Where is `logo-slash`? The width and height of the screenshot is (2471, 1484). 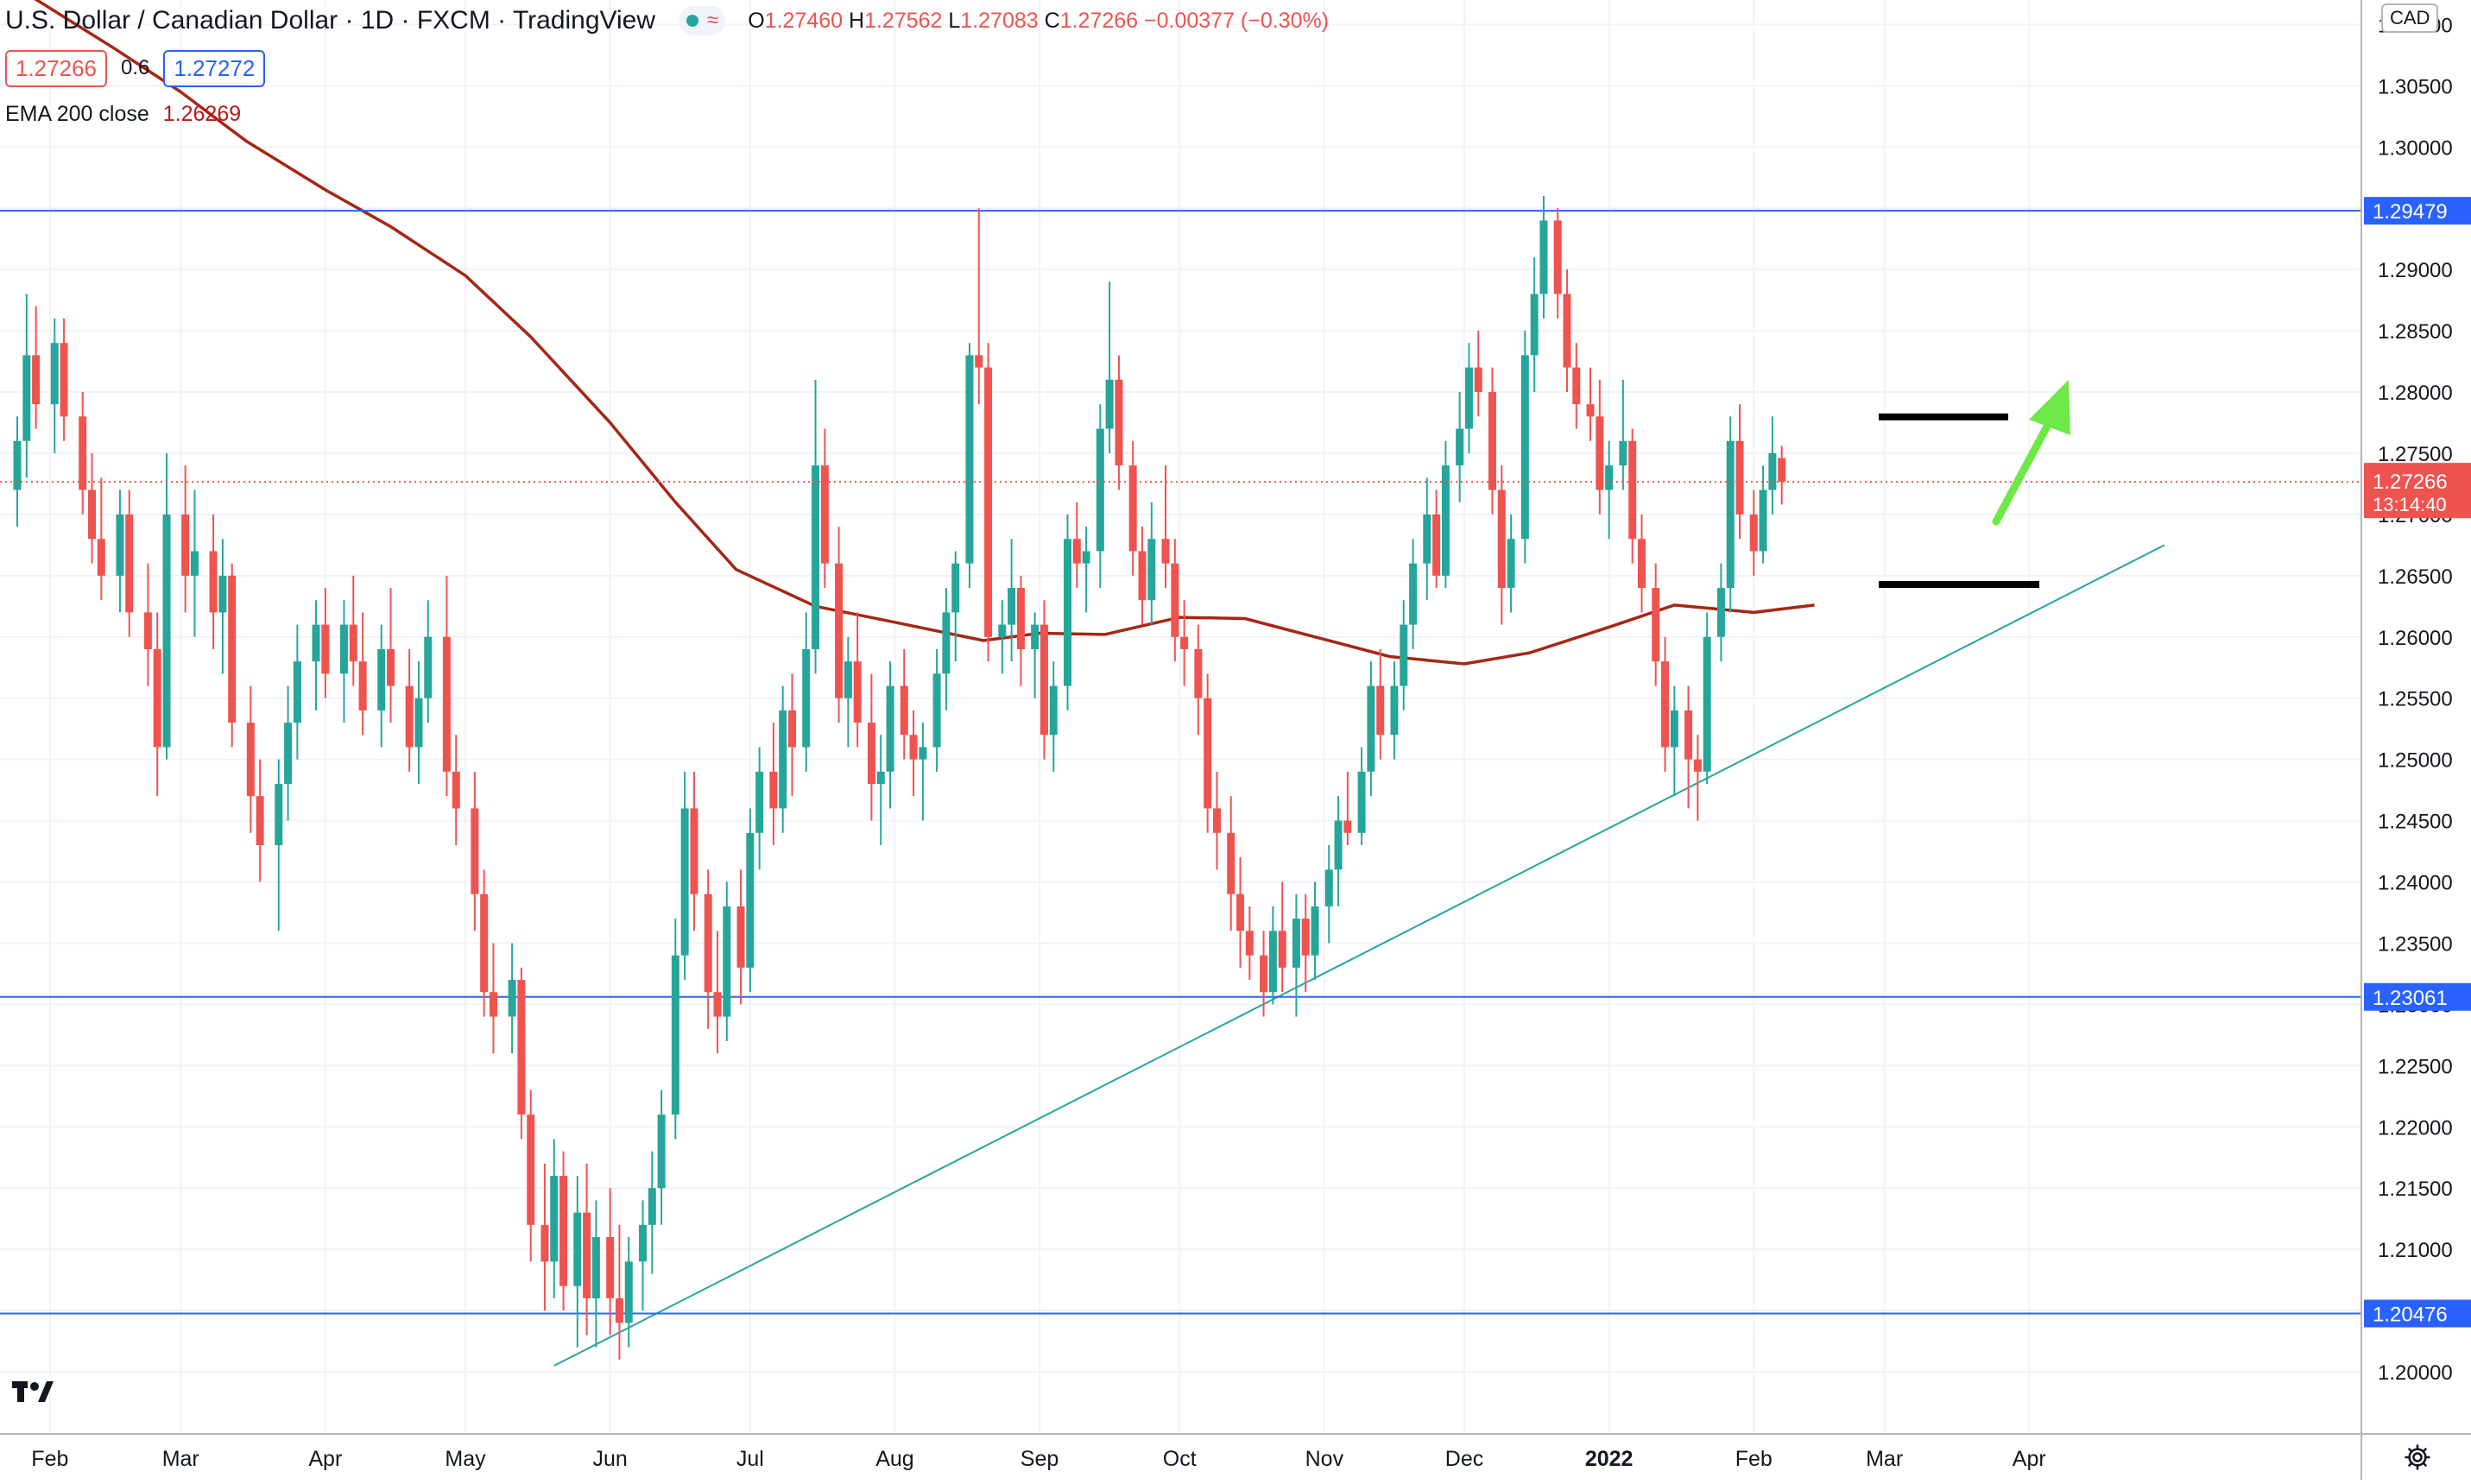
logo-slash is located at coordinates (46, 1391).